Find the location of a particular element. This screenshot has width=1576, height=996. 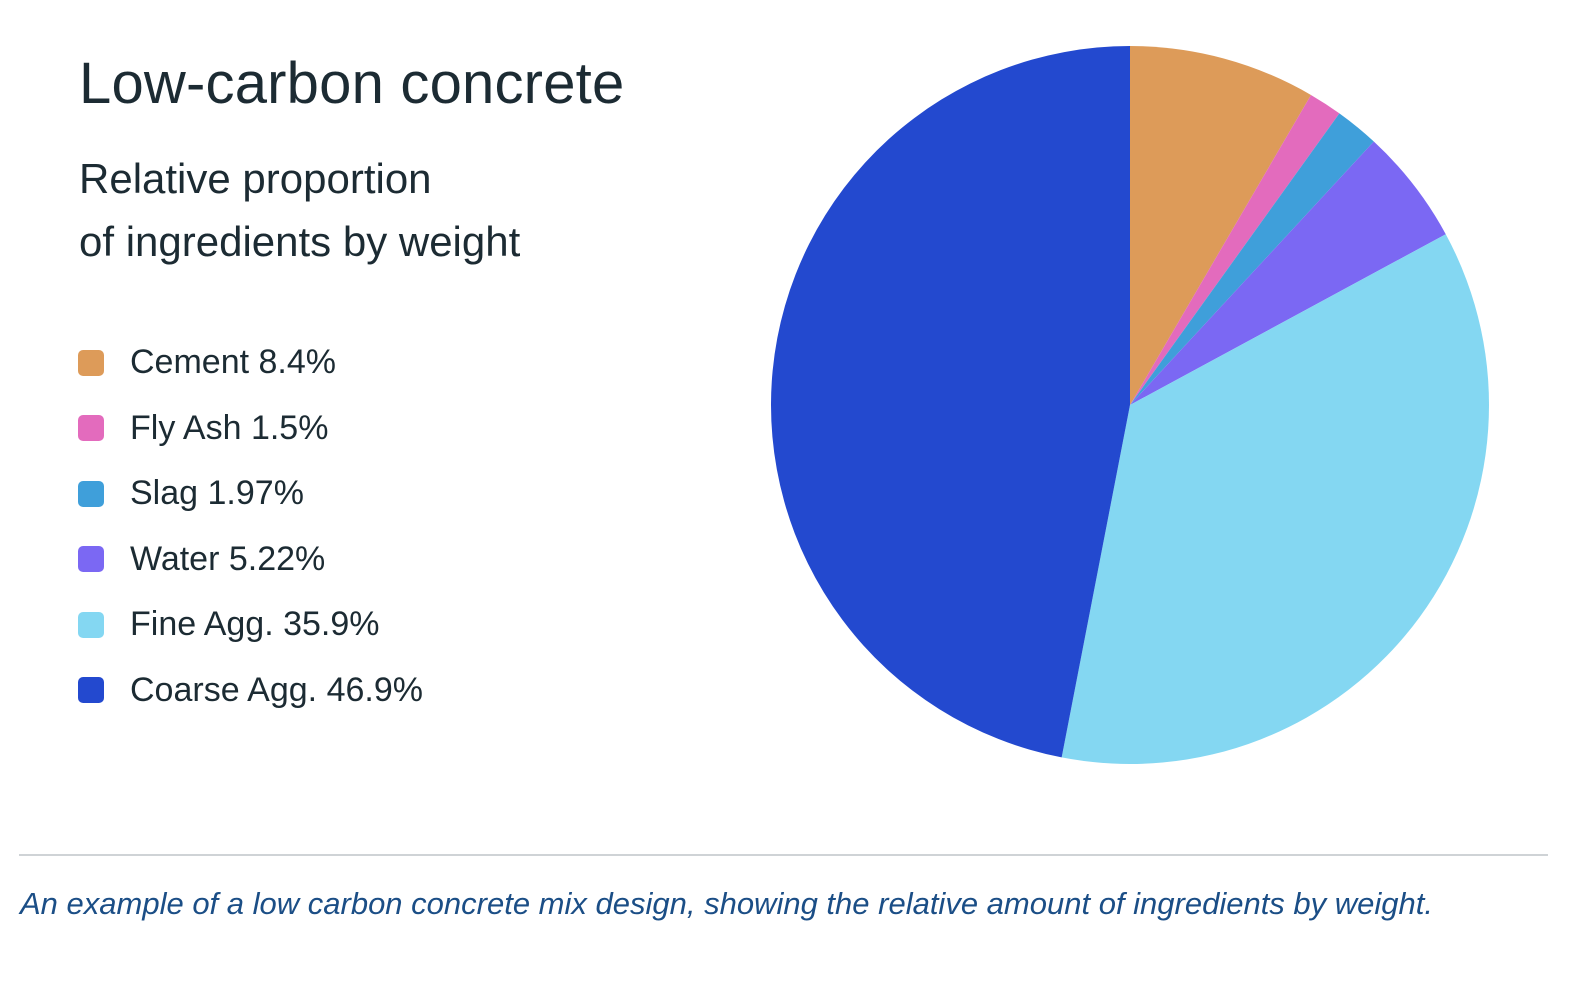

legend-label-cement: Cement is located at coordinates (190, 362).